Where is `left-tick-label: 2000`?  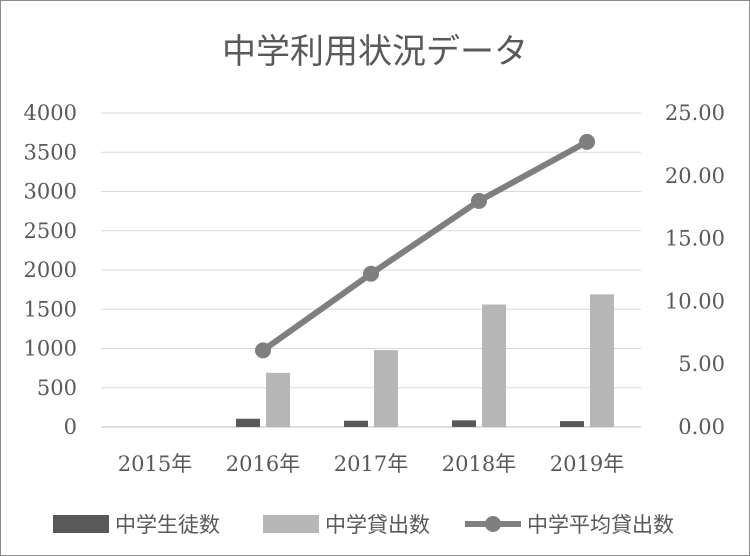 left-tick-label: 2000 is located at coordinates (50, 270).